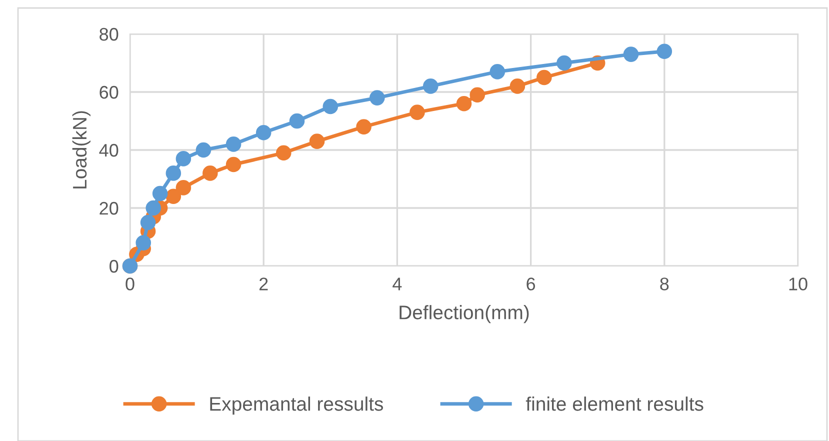 This screenshot has width=829, height=441. I want to click on x-tick-label: 8, so click(664, 284).